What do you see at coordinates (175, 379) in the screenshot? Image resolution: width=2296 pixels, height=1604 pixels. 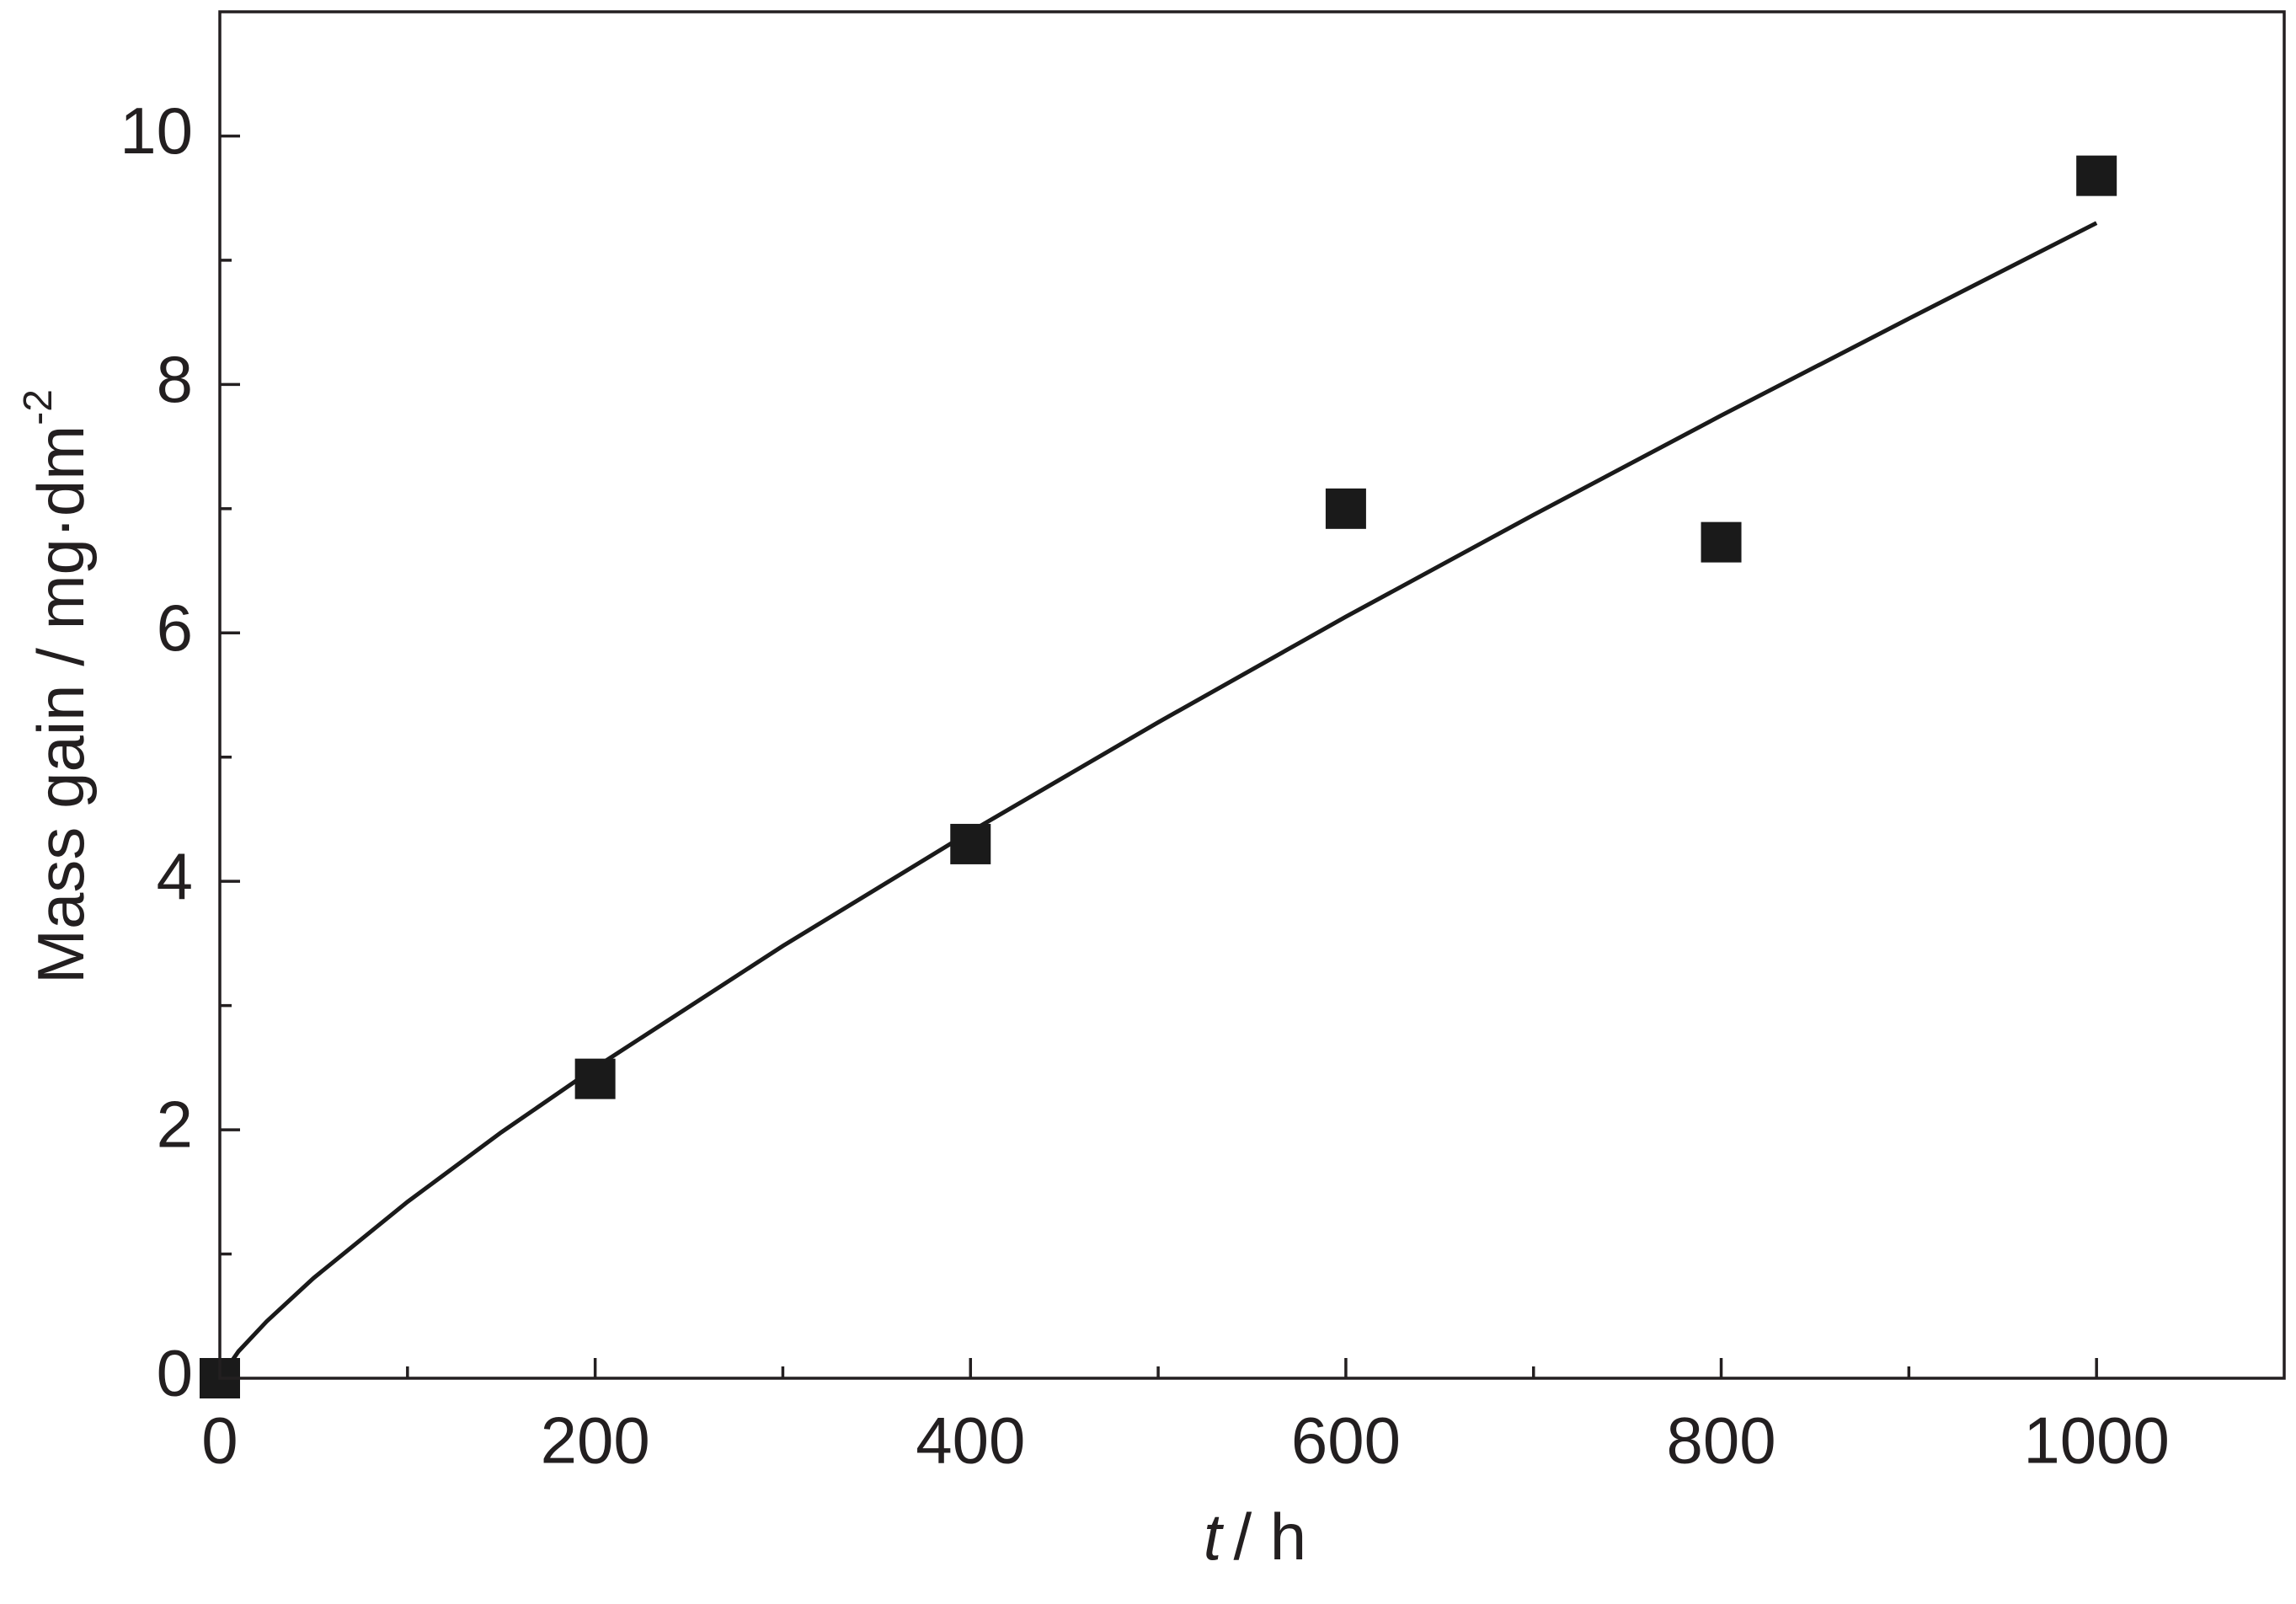 I see `y-tick-label: 8` at bounding box center [175, 379].